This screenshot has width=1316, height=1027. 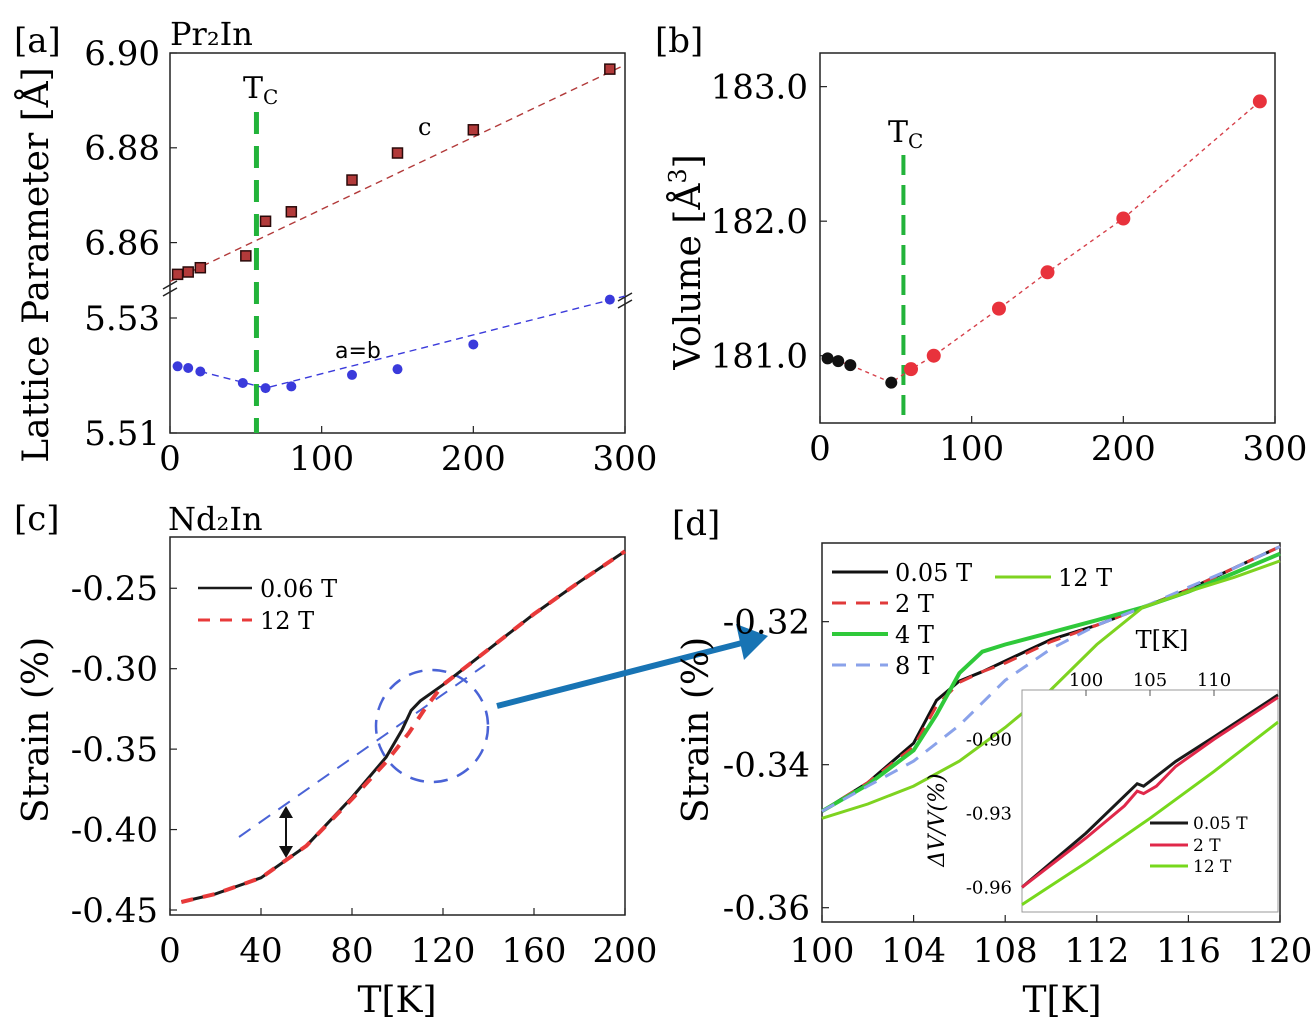 I want to click on panel-b-xtick-100: 100, so click(x=971, y=449).